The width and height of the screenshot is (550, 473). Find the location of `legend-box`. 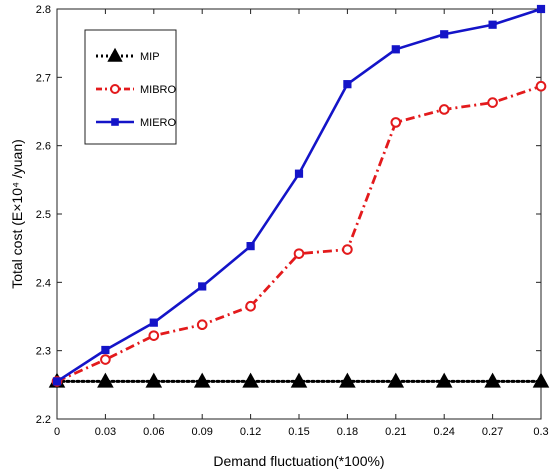

legend-box is located at coordinates (130, 87).